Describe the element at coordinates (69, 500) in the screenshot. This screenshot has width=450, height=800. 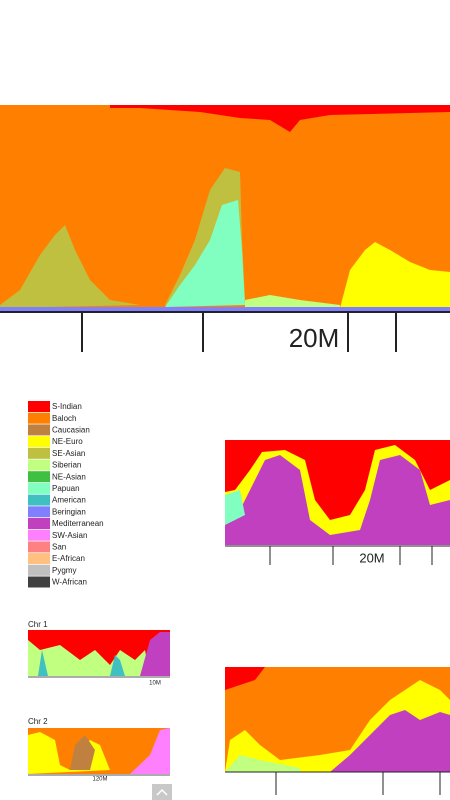
I see `legend-label: American` at that location.